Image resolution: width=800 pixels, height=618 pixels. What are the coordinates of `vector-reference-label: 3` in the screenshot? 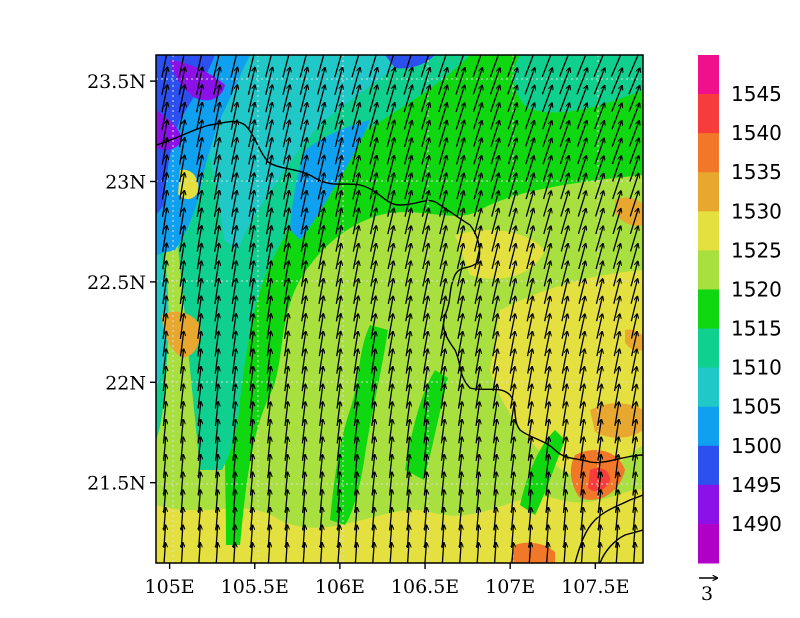 It's located at (707, 594).